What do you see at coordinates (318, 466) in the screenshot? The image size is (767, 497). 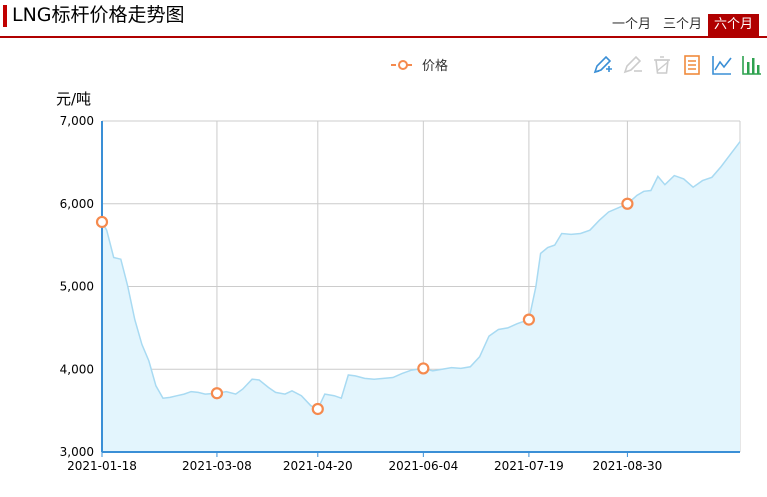 I see `x-tick-label: 2021-04-20` at bounding box center [318, 466].